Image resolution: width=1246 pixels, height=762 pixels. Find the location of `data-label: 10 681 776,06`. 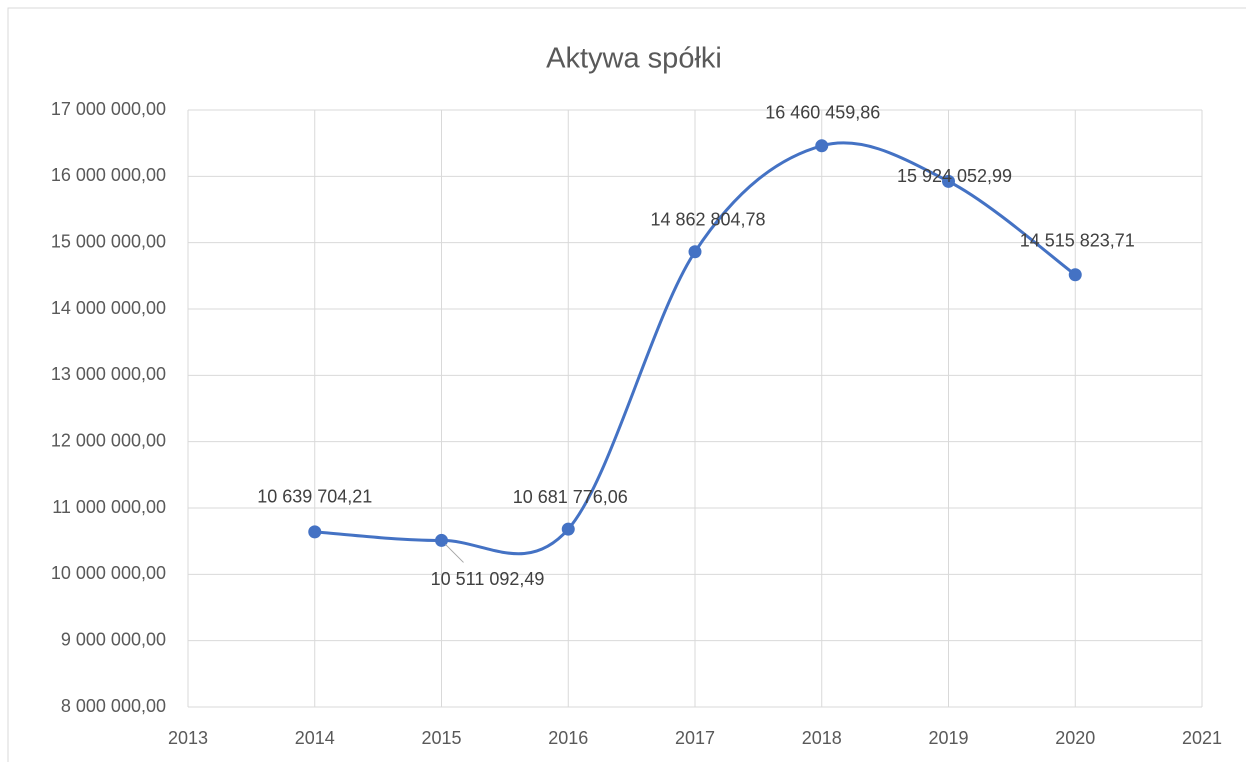

data-label: 10 681 776,06 is located at coordinates (570, 497).